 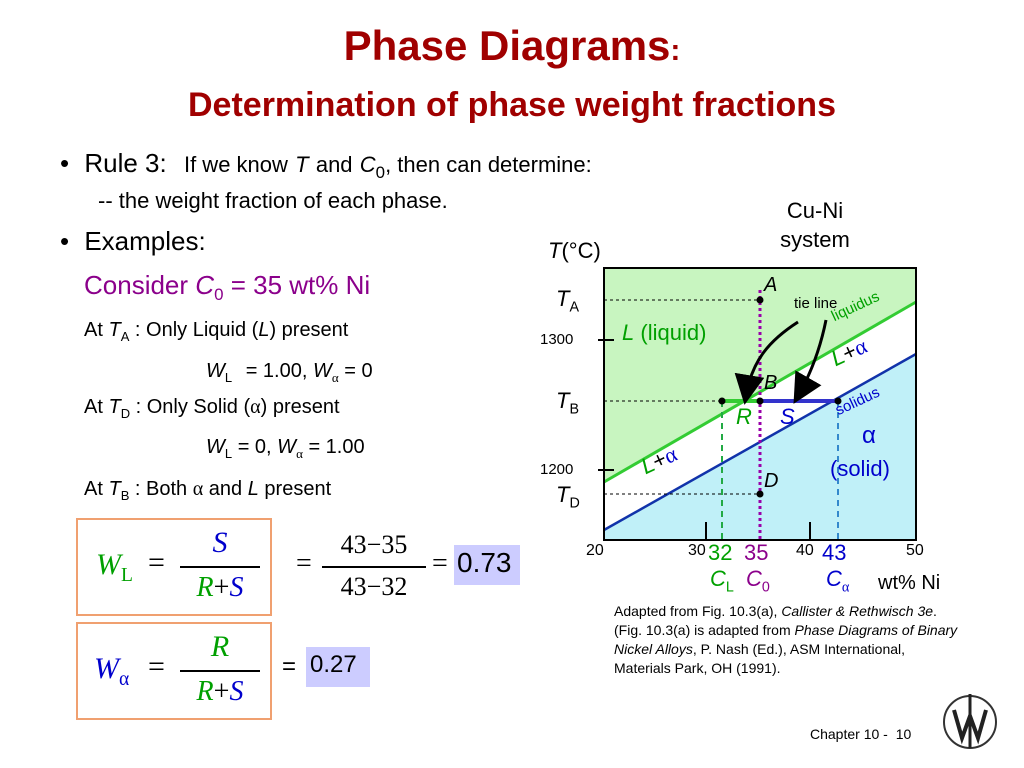 I want to click on point-D-marker, so click(x=760, y=494).